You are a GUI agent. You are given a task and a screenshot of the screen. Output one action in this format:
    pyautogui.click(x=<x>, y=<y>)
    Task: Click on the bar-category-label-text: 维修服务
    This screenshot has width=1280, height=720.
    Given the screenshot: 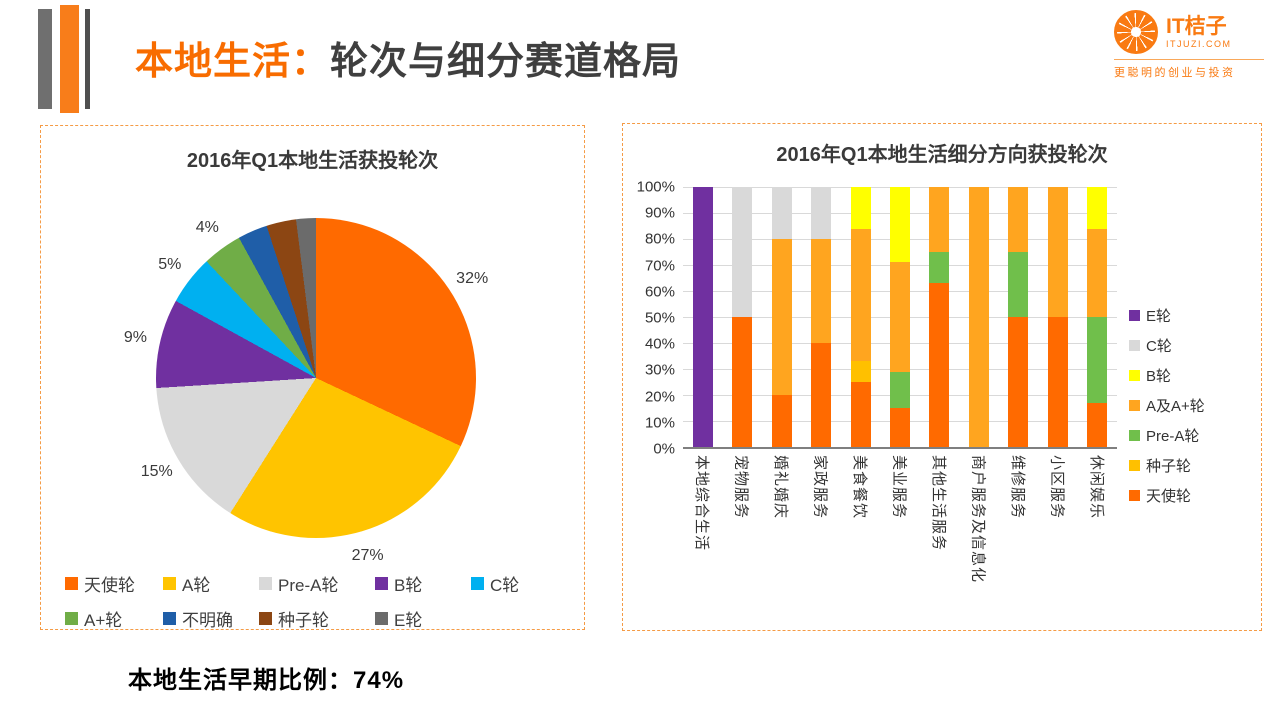 What is the action you would take?
    pyautogui.click(x=1017, y=487)
    